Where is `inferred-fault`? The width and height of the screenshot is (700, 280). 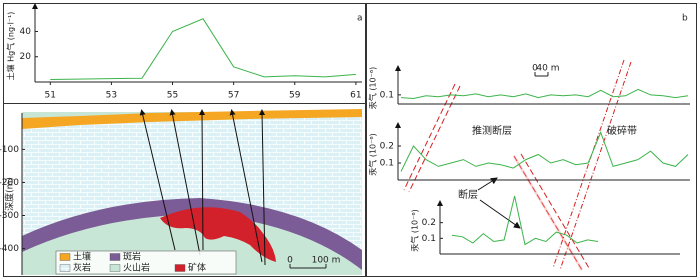 inferred-fault is located at coordinates (432, 138).